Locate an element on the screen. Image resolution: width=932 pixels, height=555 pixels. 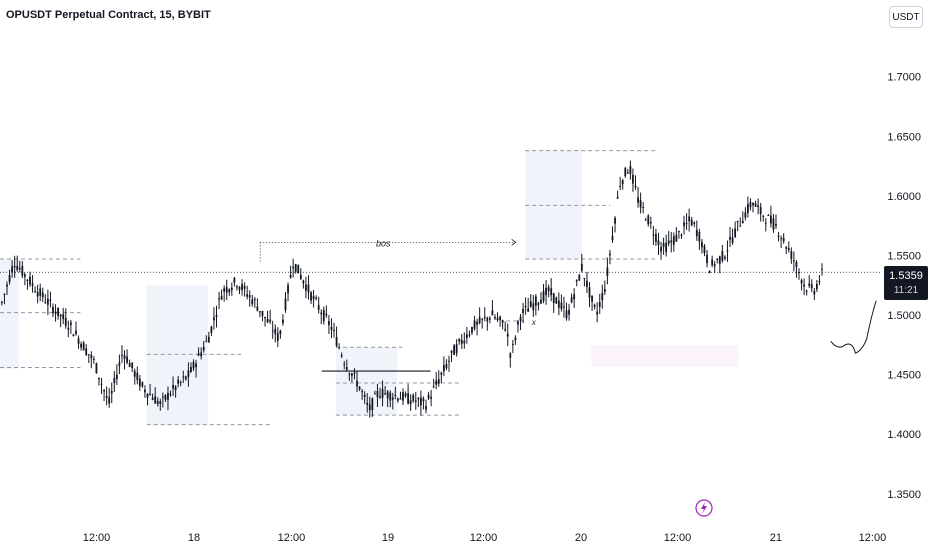
x-tick-label: 21 is located at coordinates (776, 538).